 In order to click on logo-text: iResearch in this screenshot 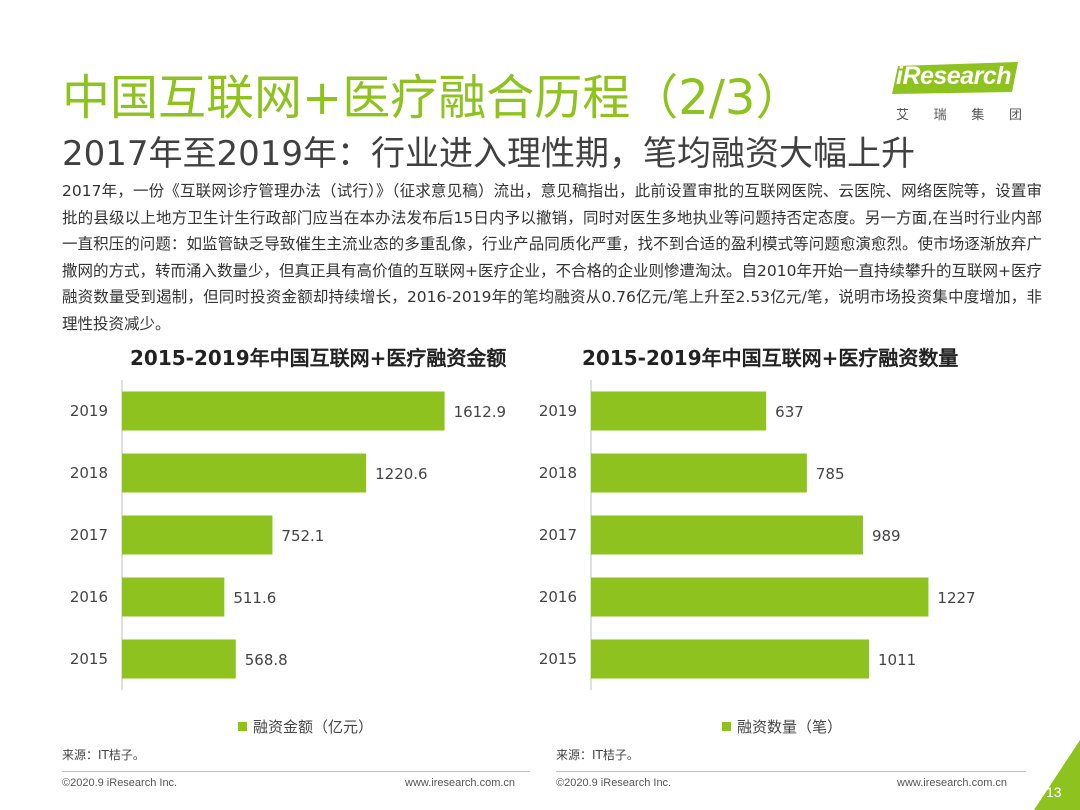, I will do `click(954, 76)`.